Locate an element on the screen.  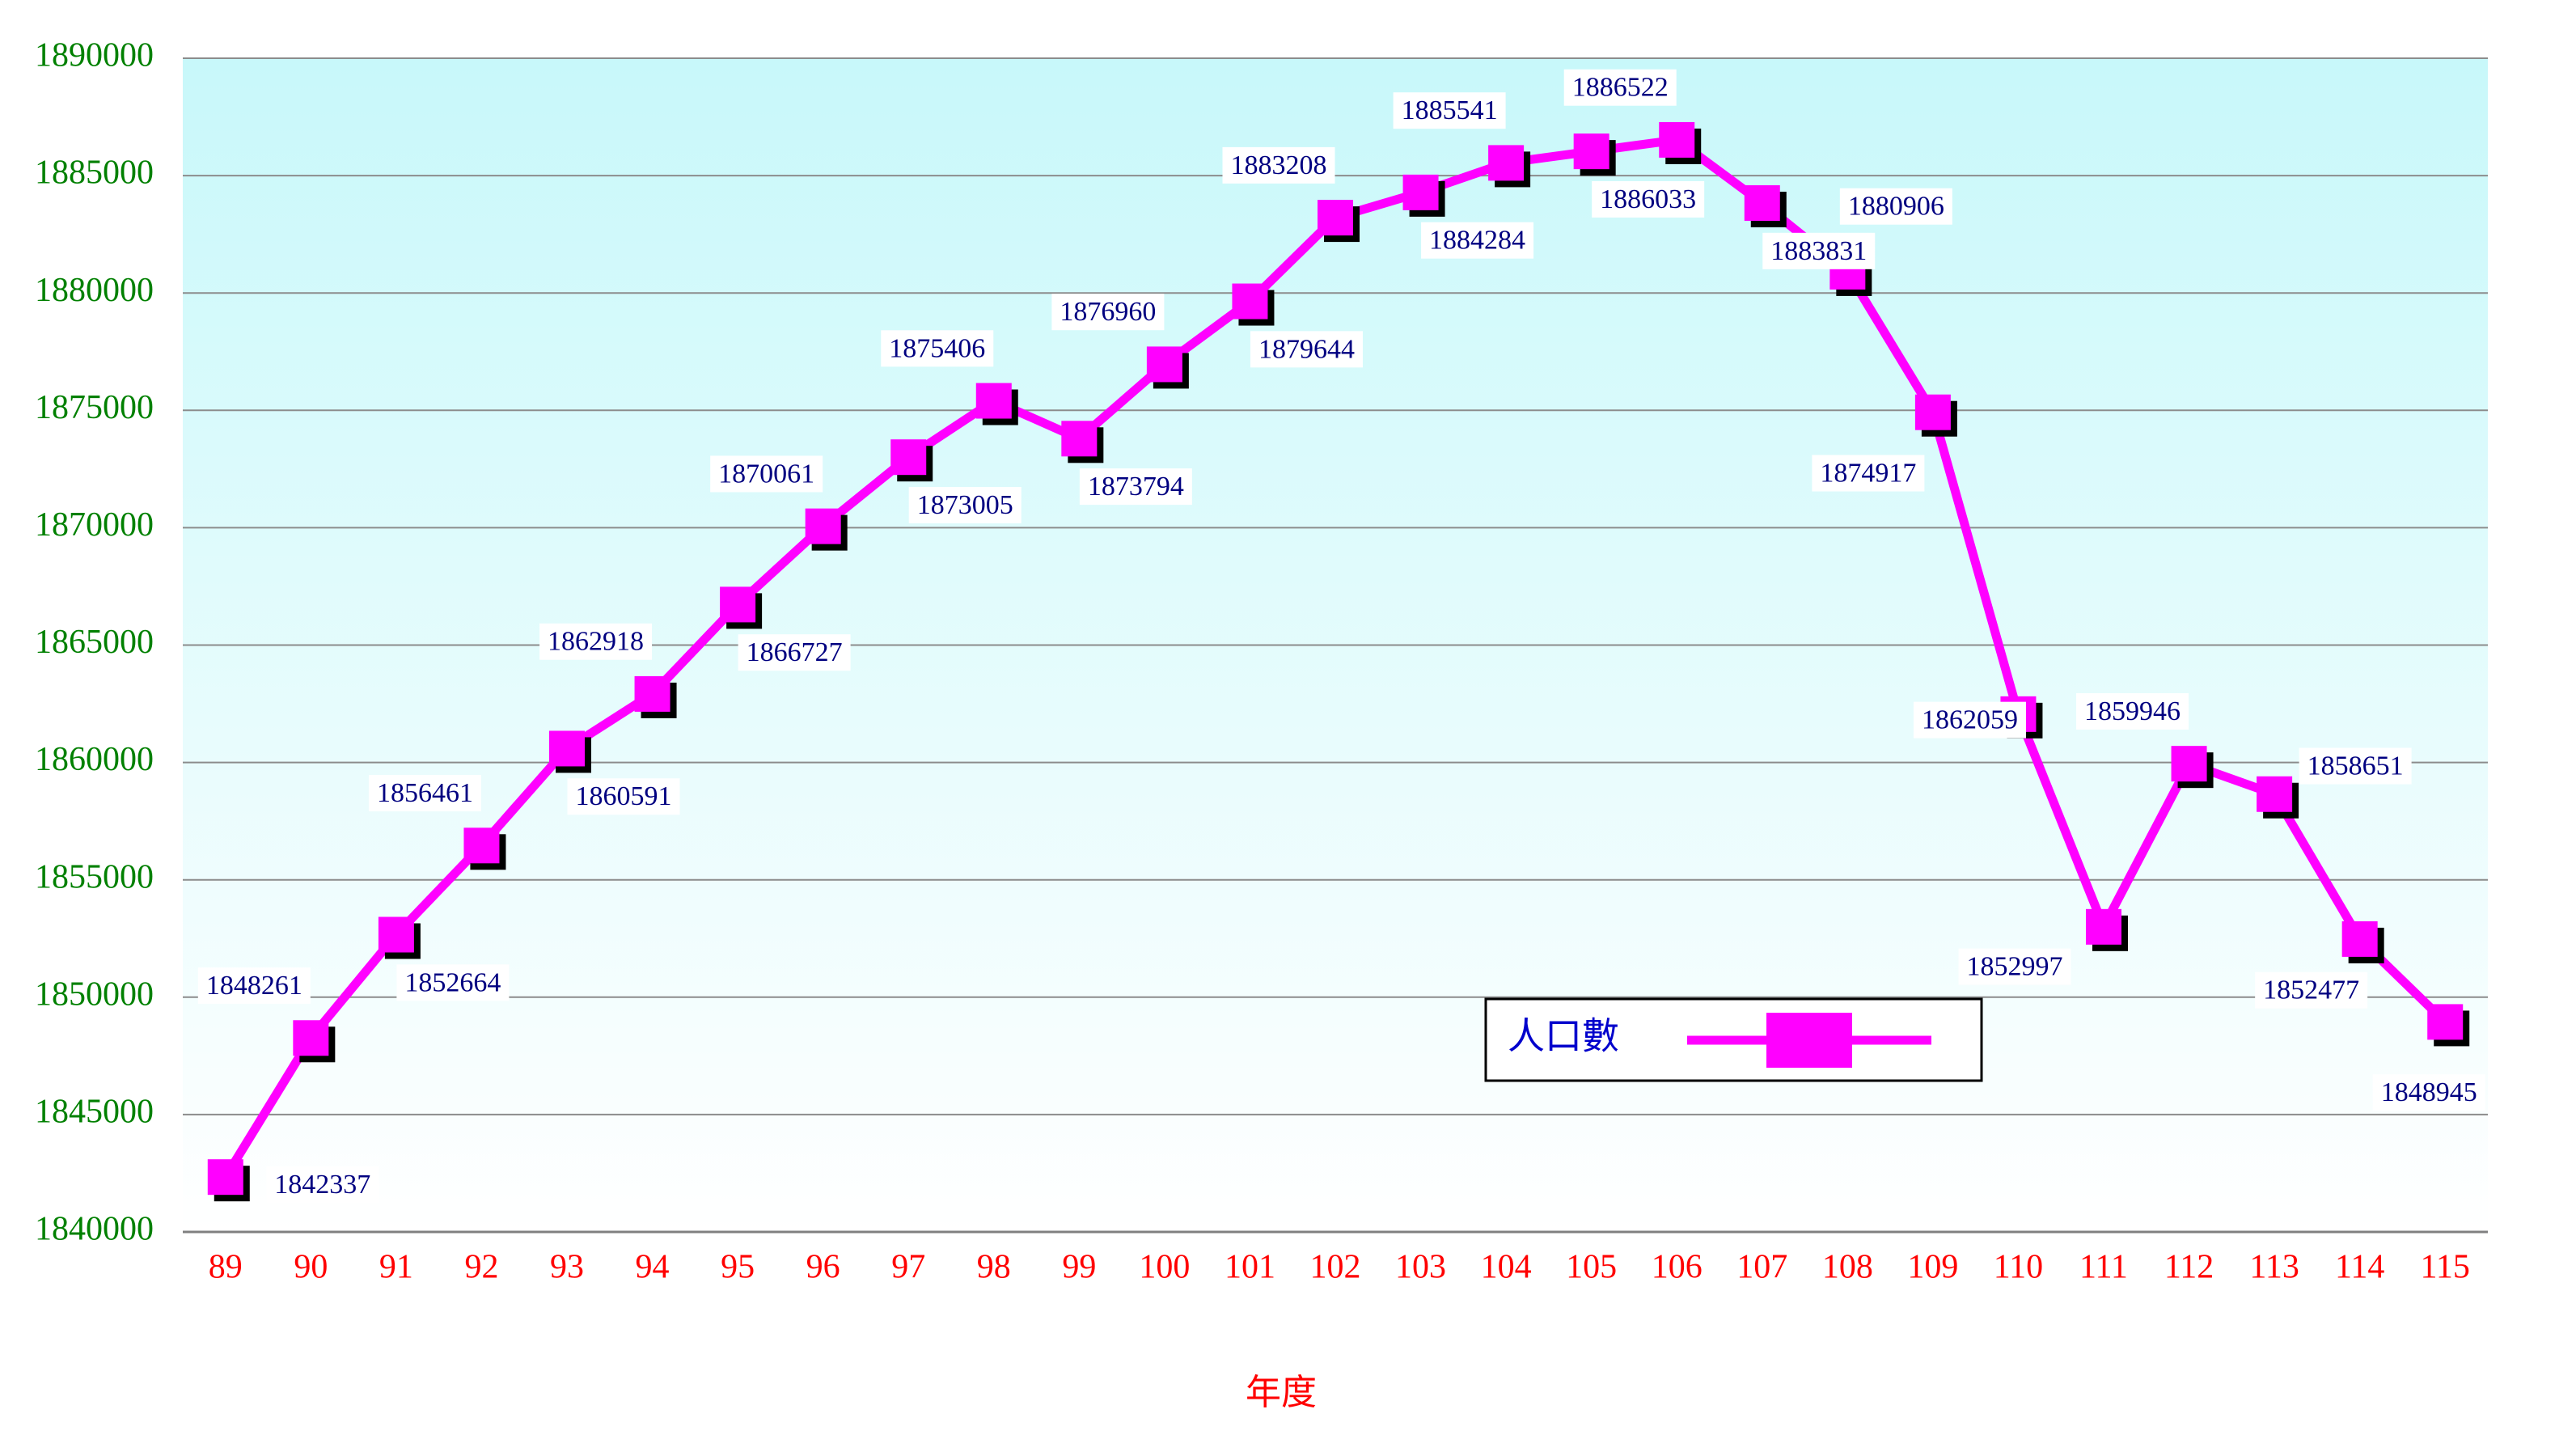
x-tick-label: 90 is located at coordinates (311, 1267).